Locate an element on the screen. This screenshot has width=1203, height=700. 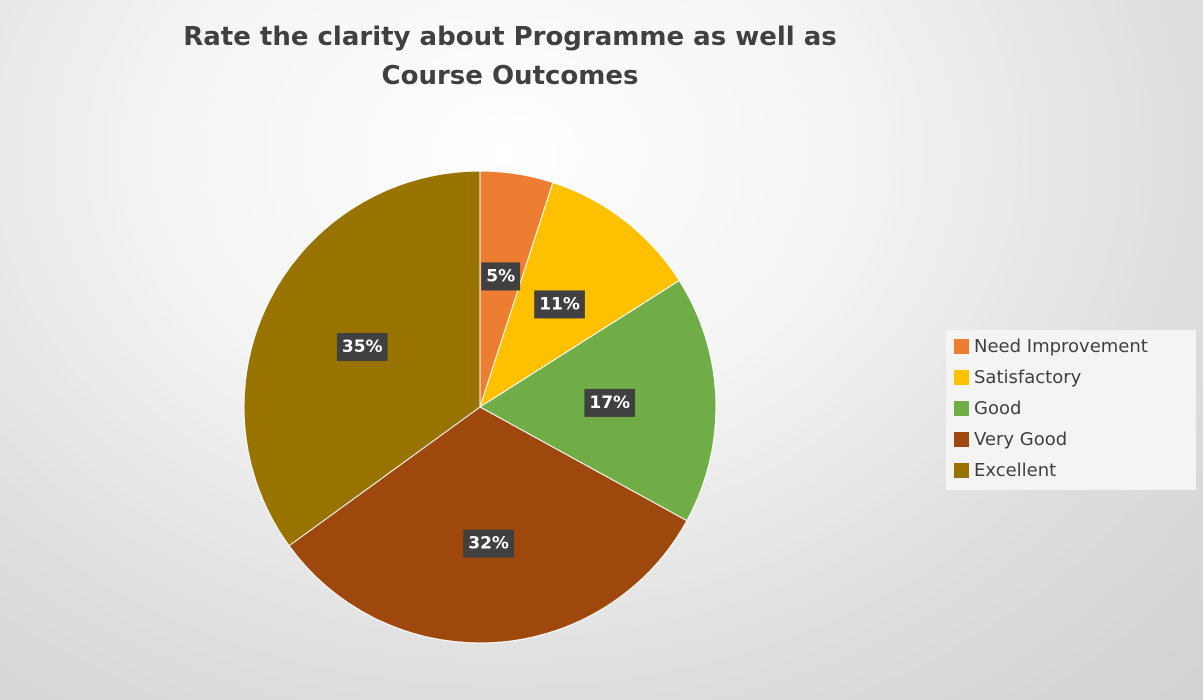
data-label-text-very-good: 32% is located at coordinates (488, 544).